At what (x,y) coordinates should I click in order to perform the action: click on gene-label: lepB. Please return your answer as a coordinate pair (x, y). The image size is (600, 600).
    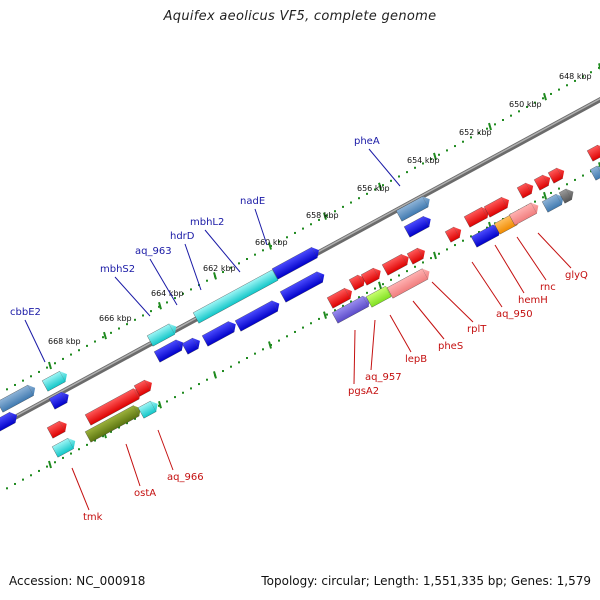
    Looking at the image, I should click on (416, 359).